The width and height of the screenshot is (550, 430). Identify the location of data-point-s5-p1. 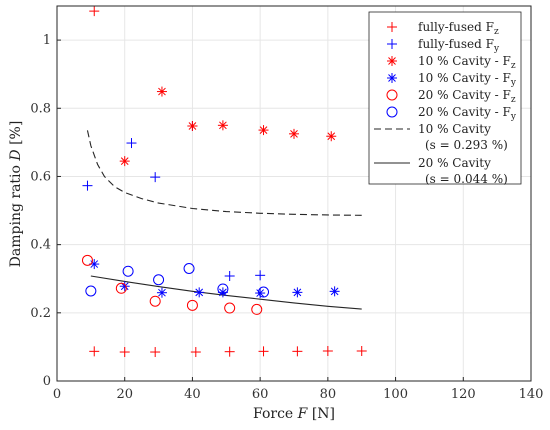
(128, 271).